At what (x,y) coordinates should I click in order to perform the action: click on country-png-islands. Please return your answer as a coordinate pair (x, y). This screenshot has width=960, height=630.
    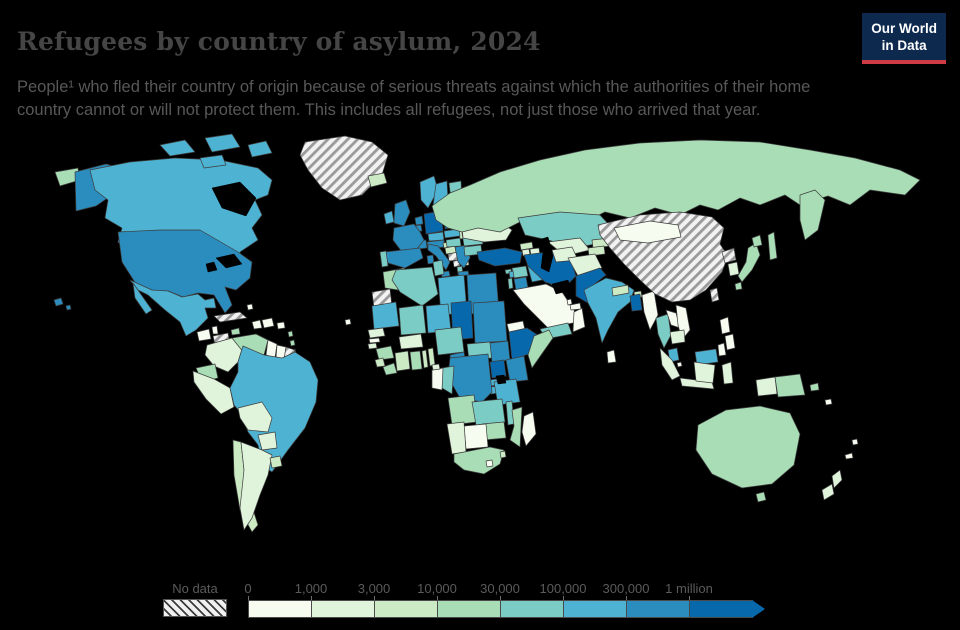
    Looking at the image, I should click on (814, 387).